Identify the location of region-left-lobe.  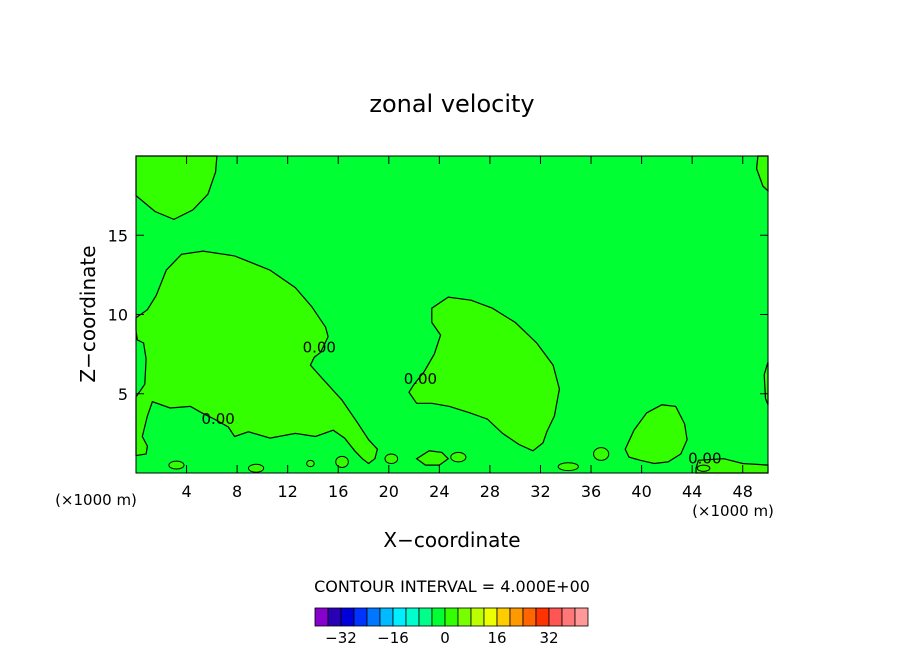
(257, 357).